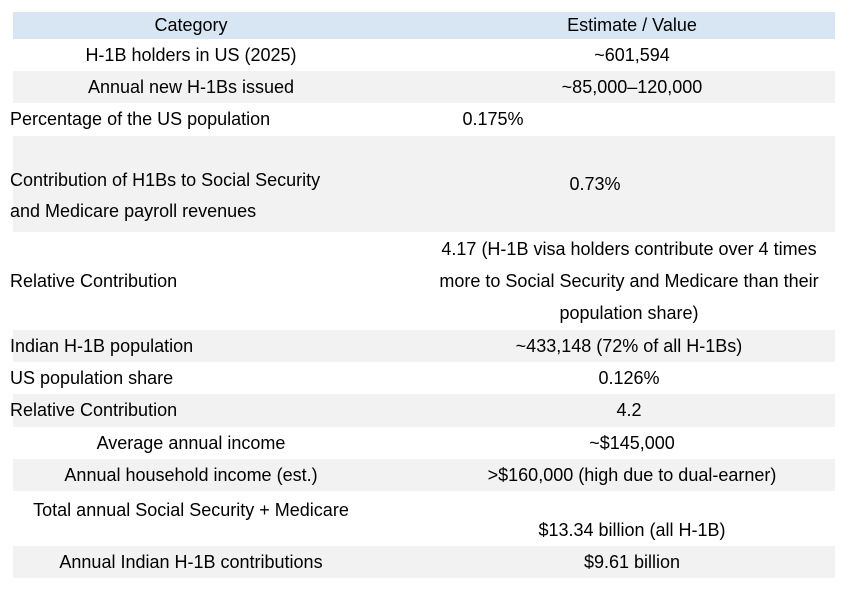 The width and height of the screenshot is (849, 591). What do you see at coordinates (191, 54) in the screenshot?
I see `category-cell: H-1B holders in US (2025)` at bounding box center [191, 54].